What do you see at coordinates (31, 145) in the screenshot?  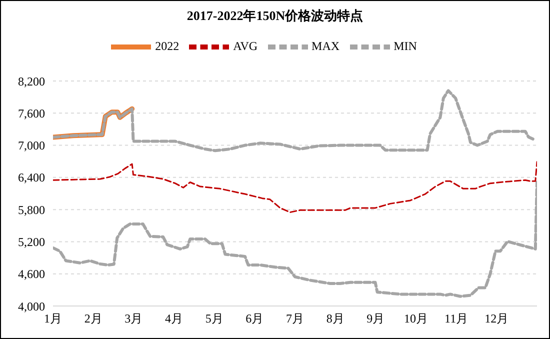 I see `y-tick-label: 7,000` at bounding box center [31, 145].